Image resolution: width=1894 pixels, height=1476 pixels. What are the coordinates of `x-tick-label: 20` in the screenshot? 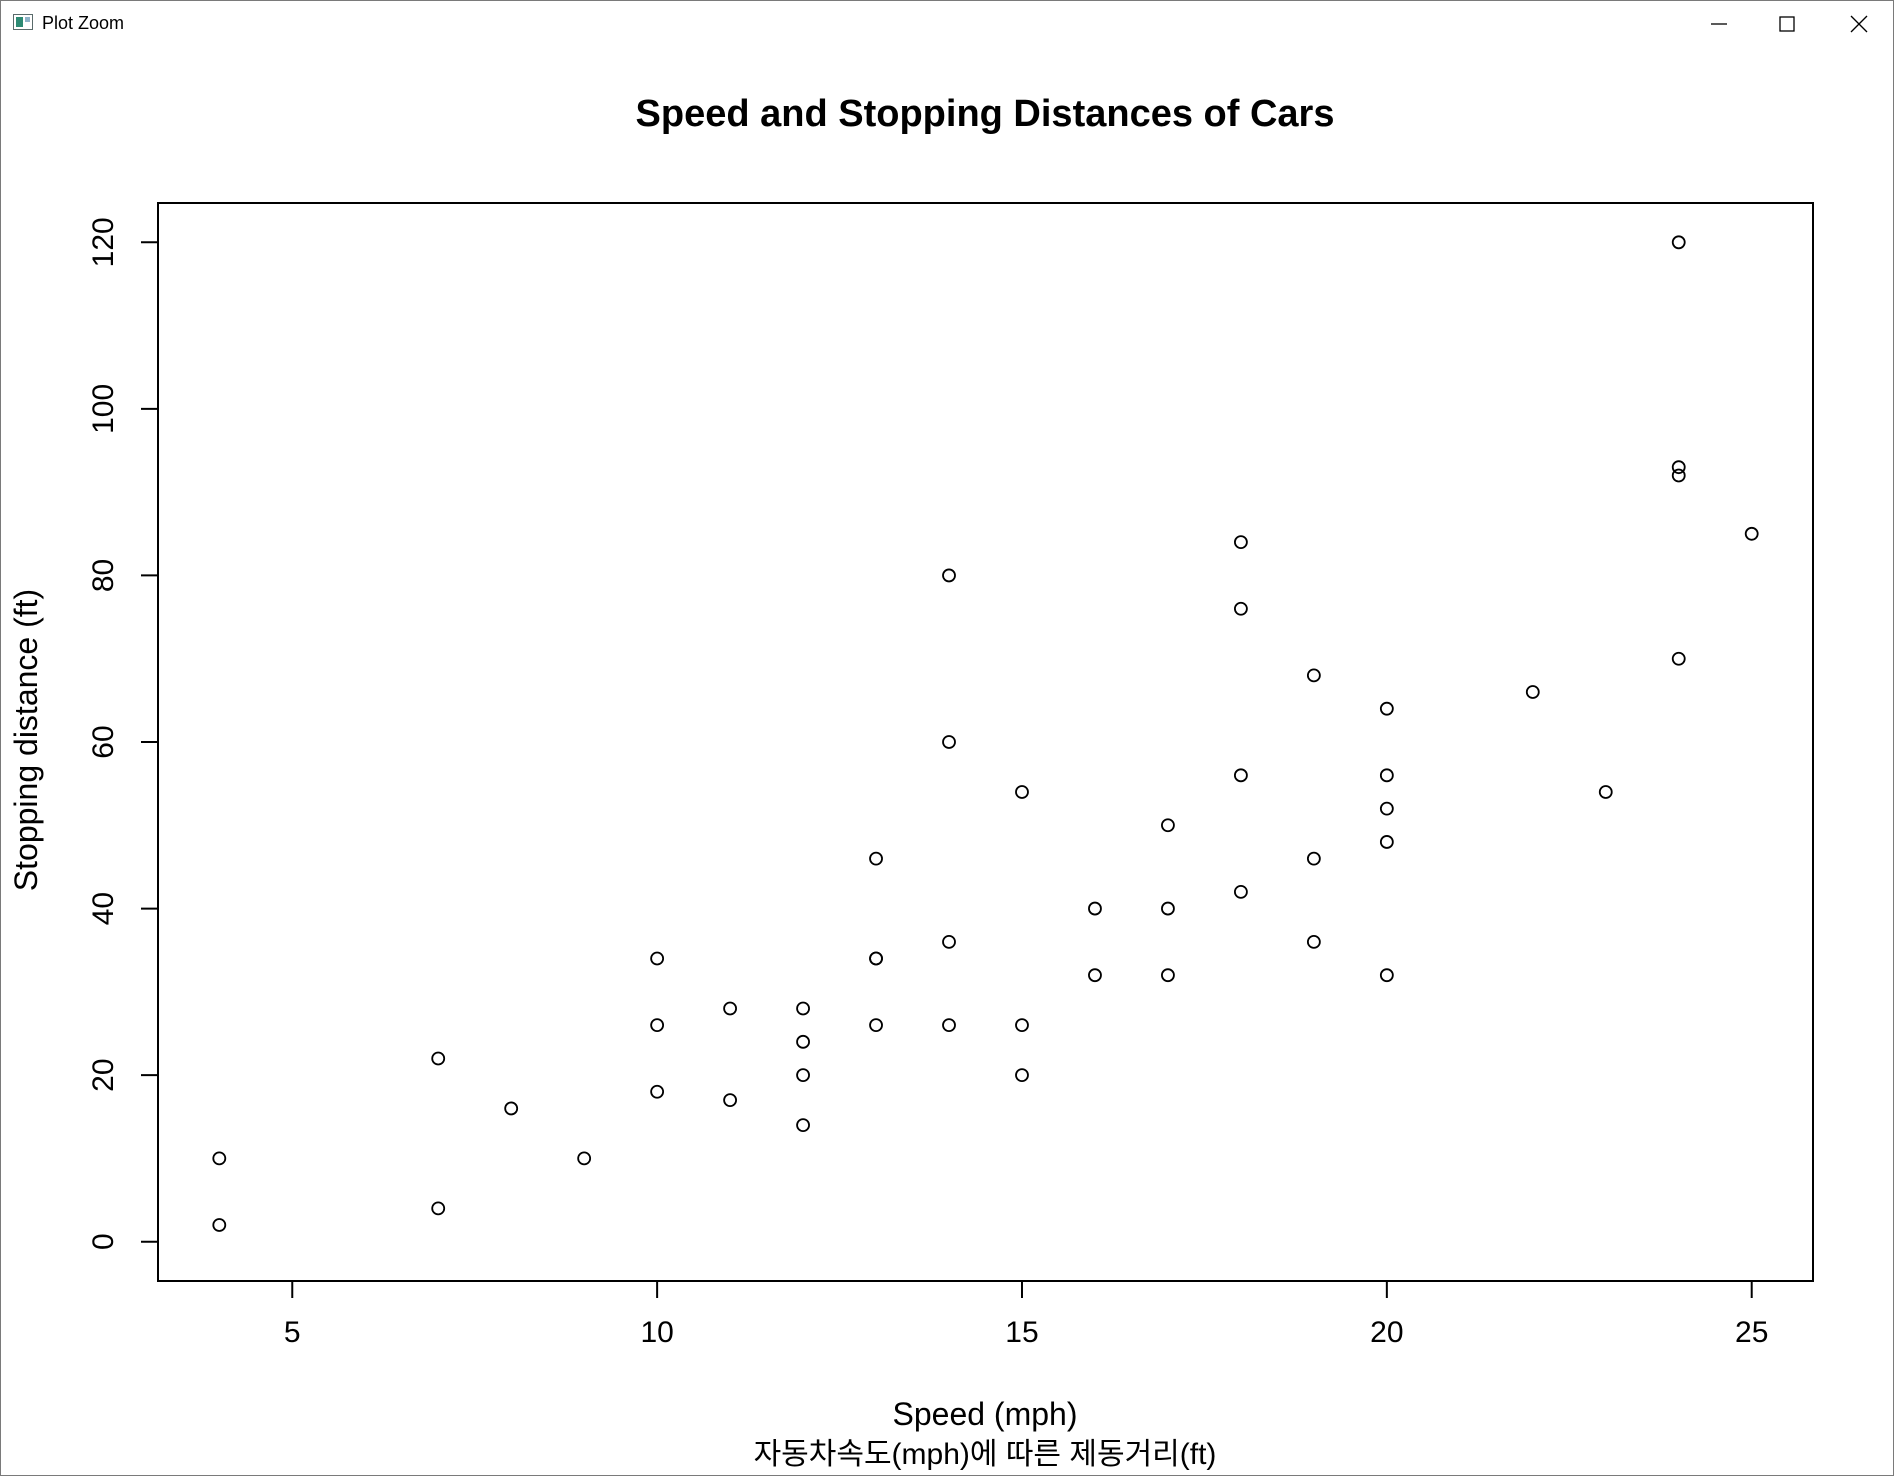 It's located at (1386, 1332).